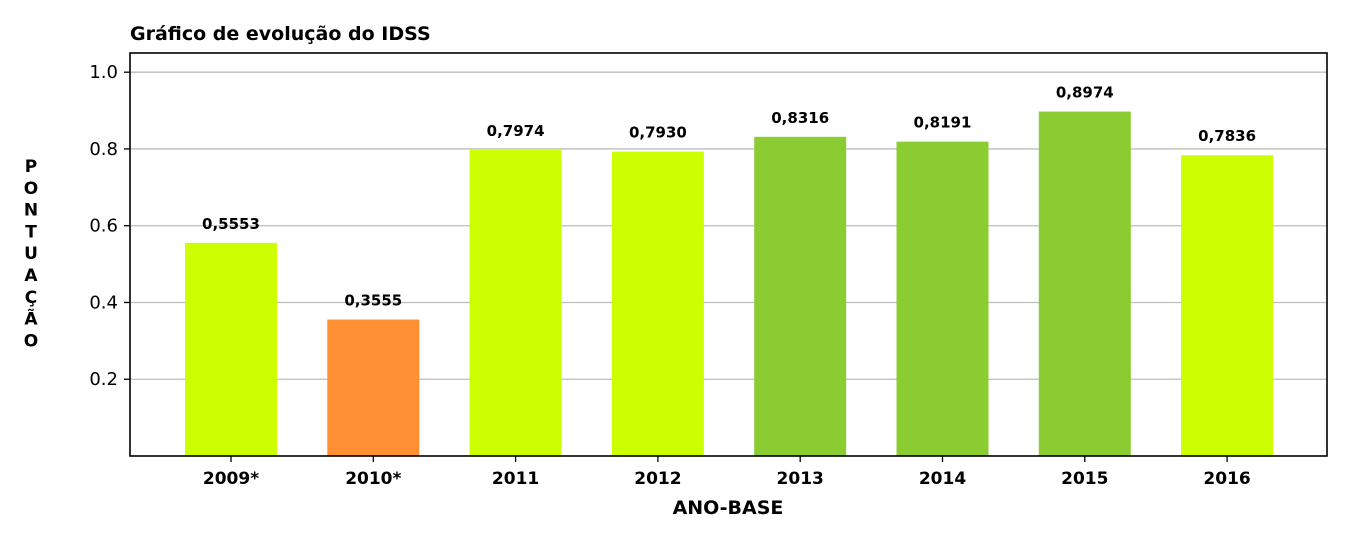 This screenshot has width=1350, height=540. What do you see at coordinates (658, 133) in the screenshot?
I see `data-label: 0,7930` at bounding box center [658, 133].